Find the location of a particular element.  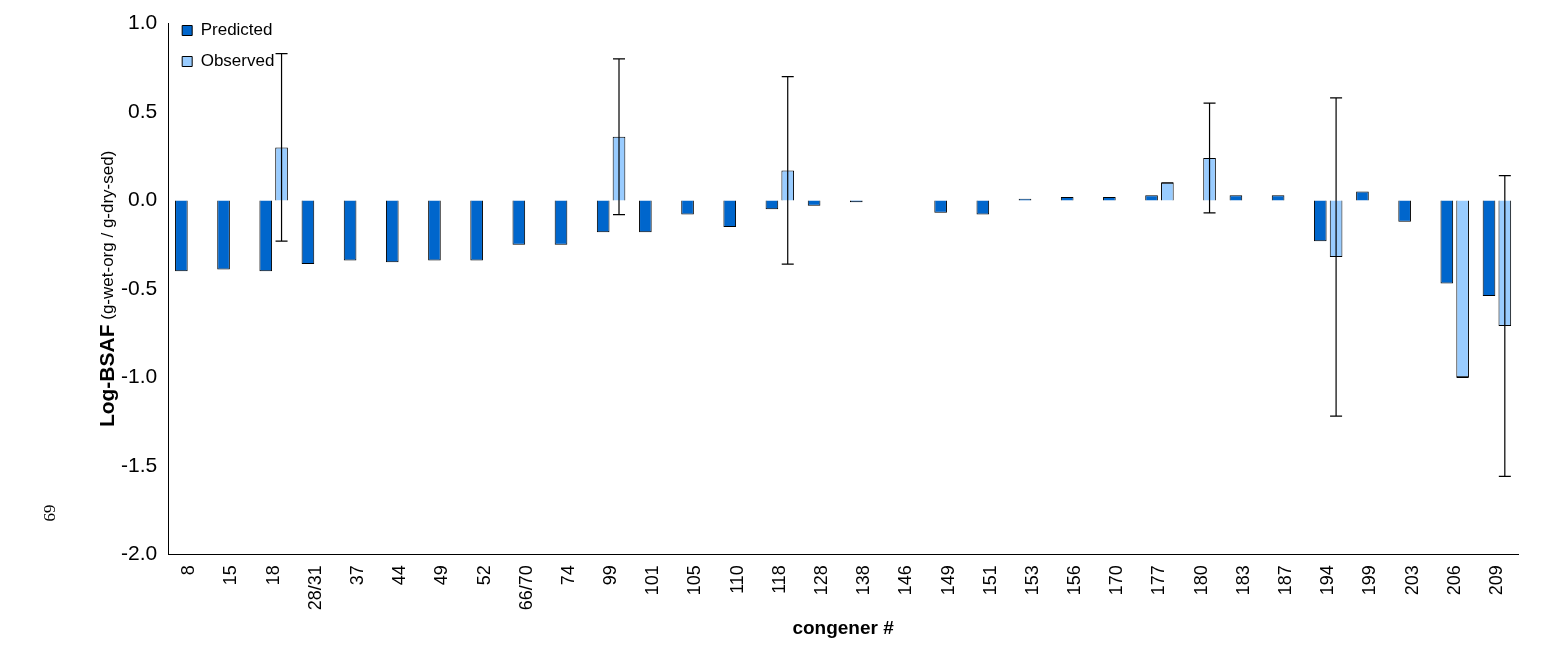

x-tick-label: 177 is located at coordinates (1158, 580).